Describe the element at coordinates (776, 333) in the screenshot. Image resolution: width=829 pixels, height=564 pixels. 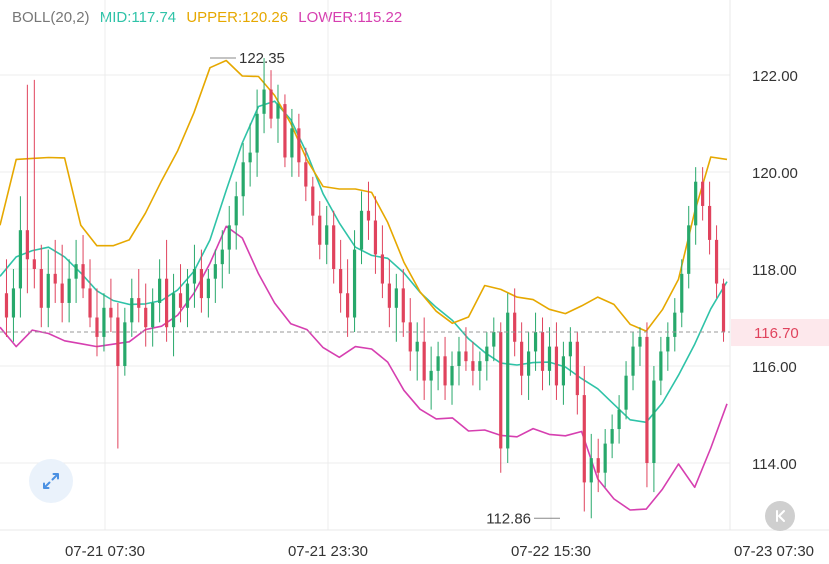
I see `current-price-label: 116.70` at that location.